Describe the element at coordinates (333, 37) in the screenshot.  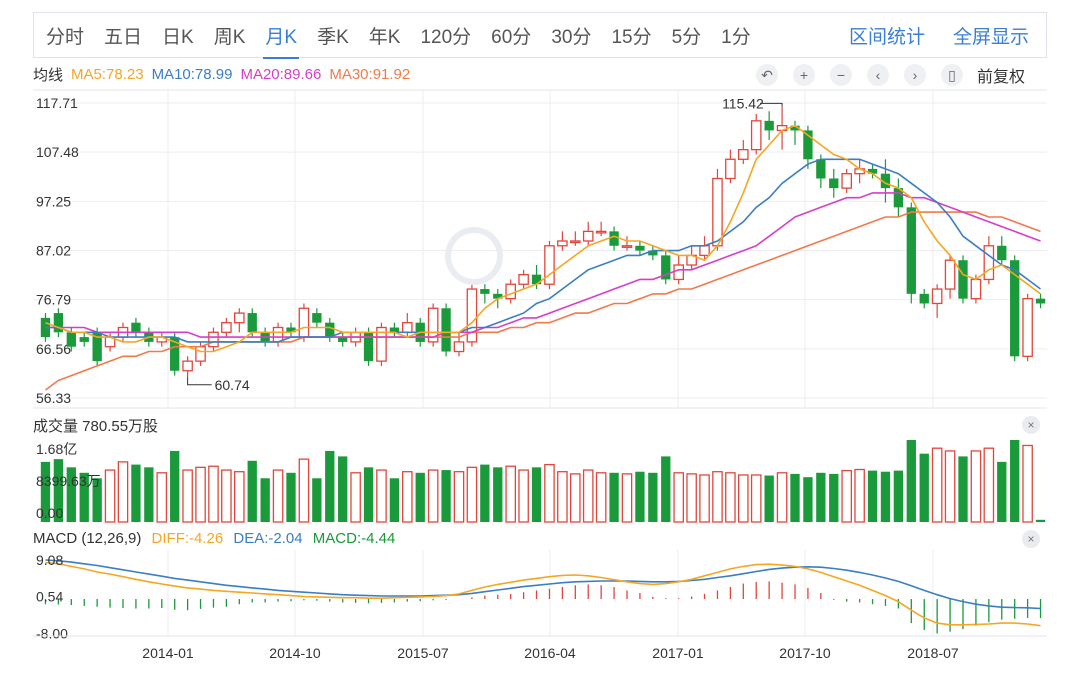
I see `tab-quarterly-k: 季K` at that location.